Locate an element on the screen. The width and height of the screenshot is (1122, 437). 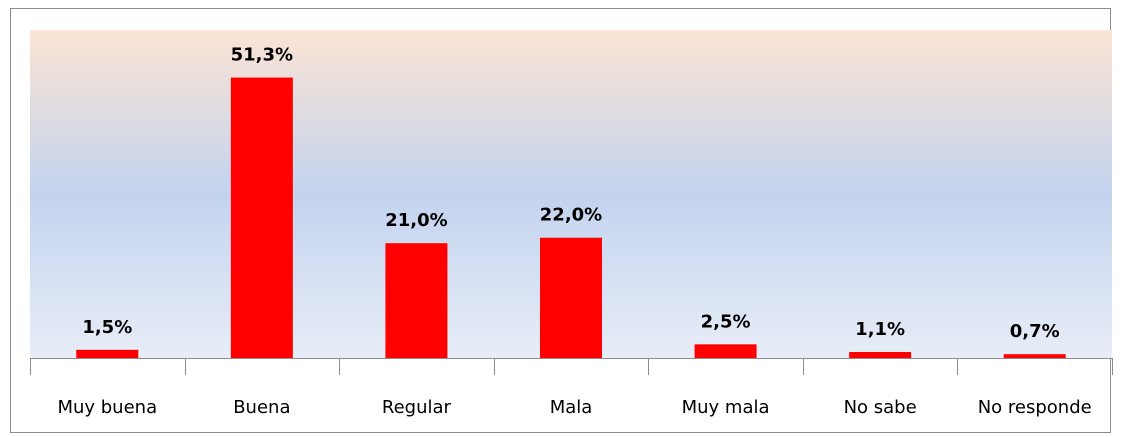
x-tick-label: Mala is located at coordinates (571, 407).